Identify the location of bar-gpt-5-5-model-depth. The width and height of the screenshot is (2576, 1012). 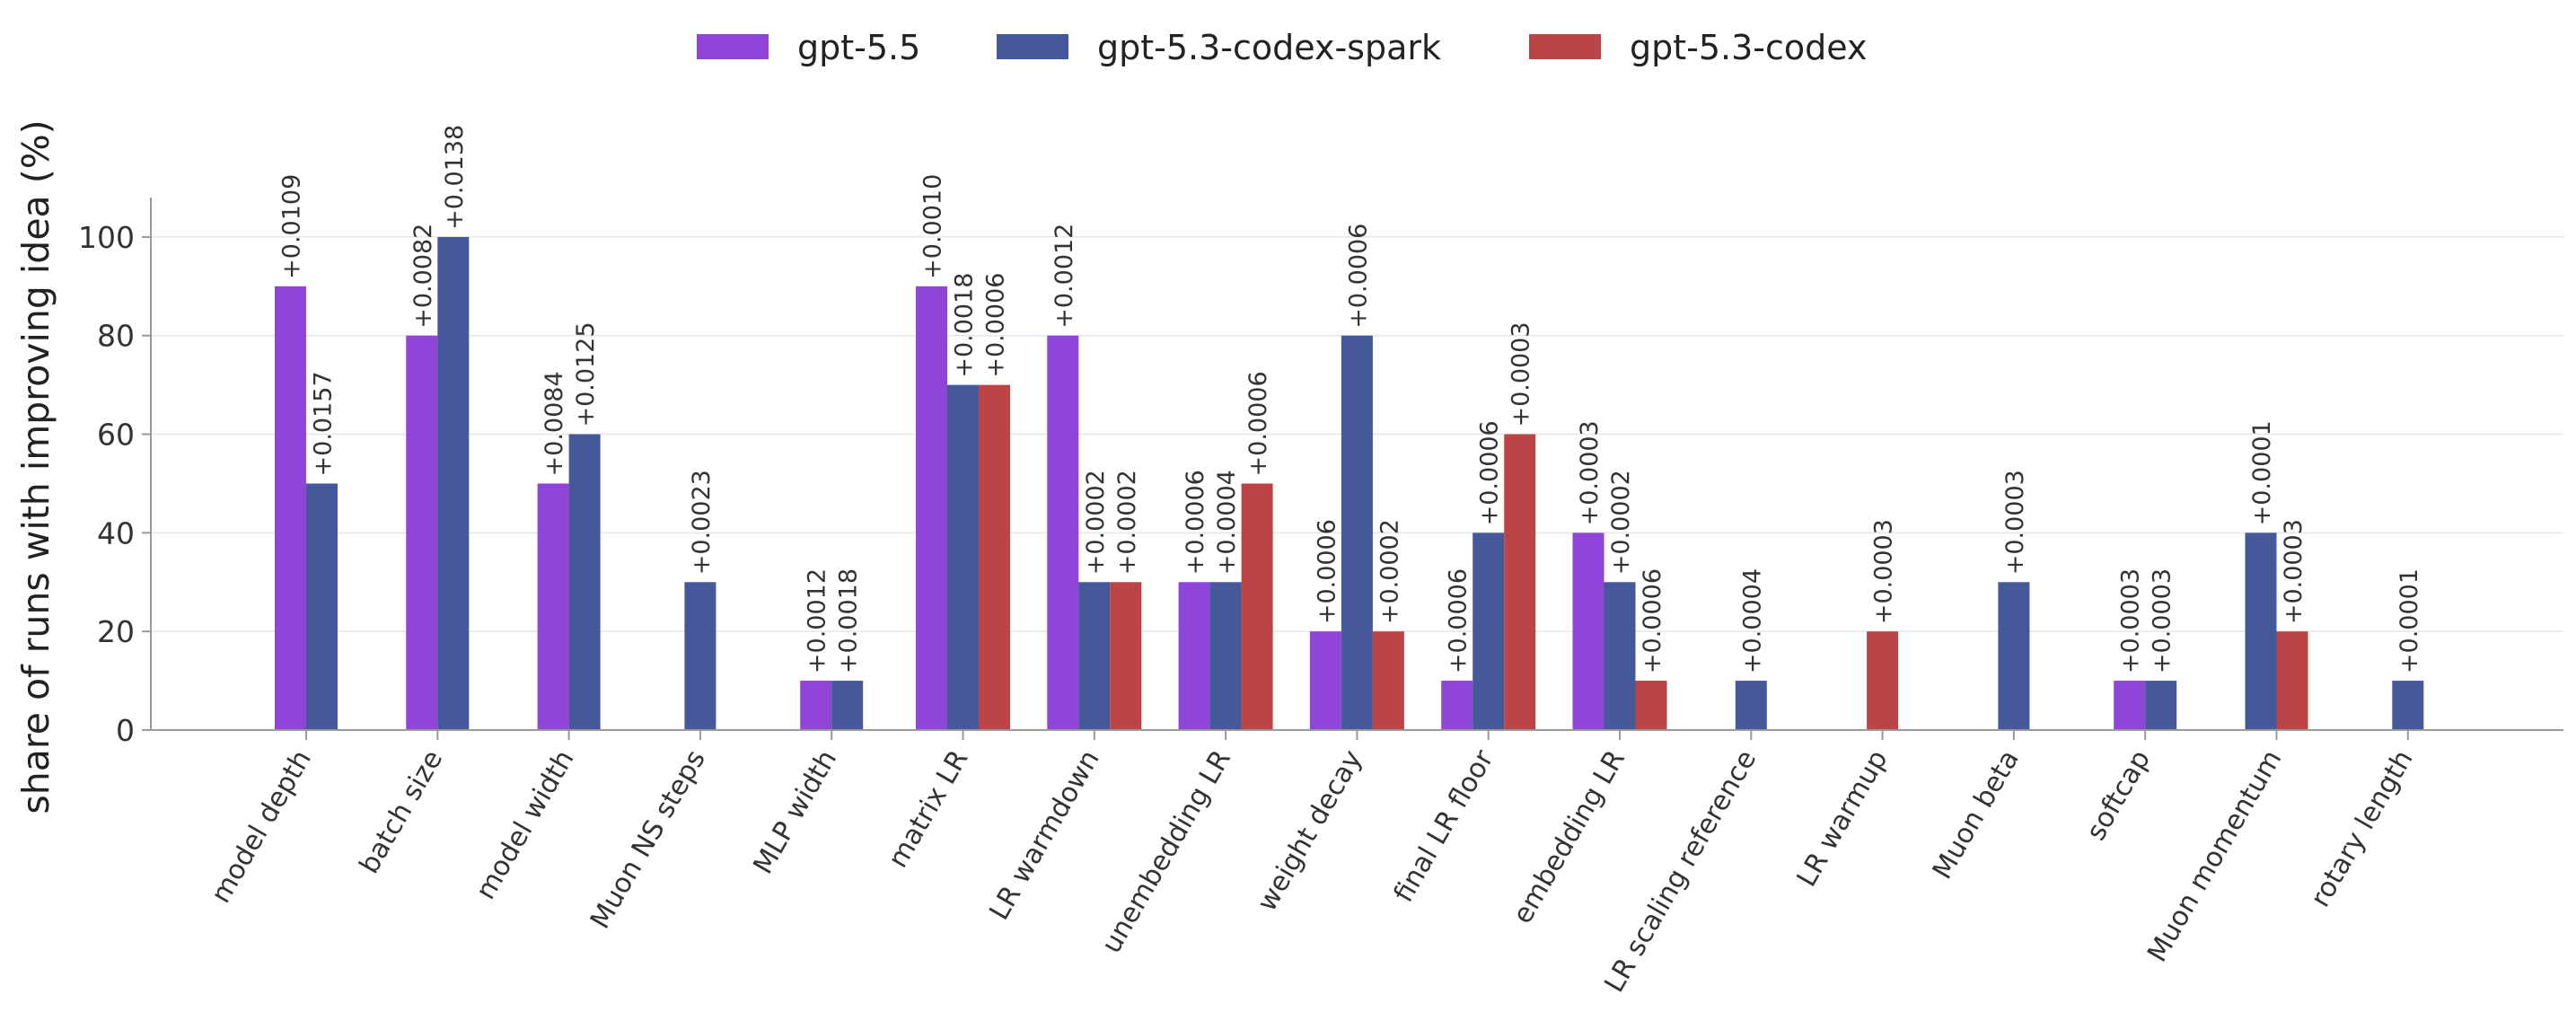
(290, 508).